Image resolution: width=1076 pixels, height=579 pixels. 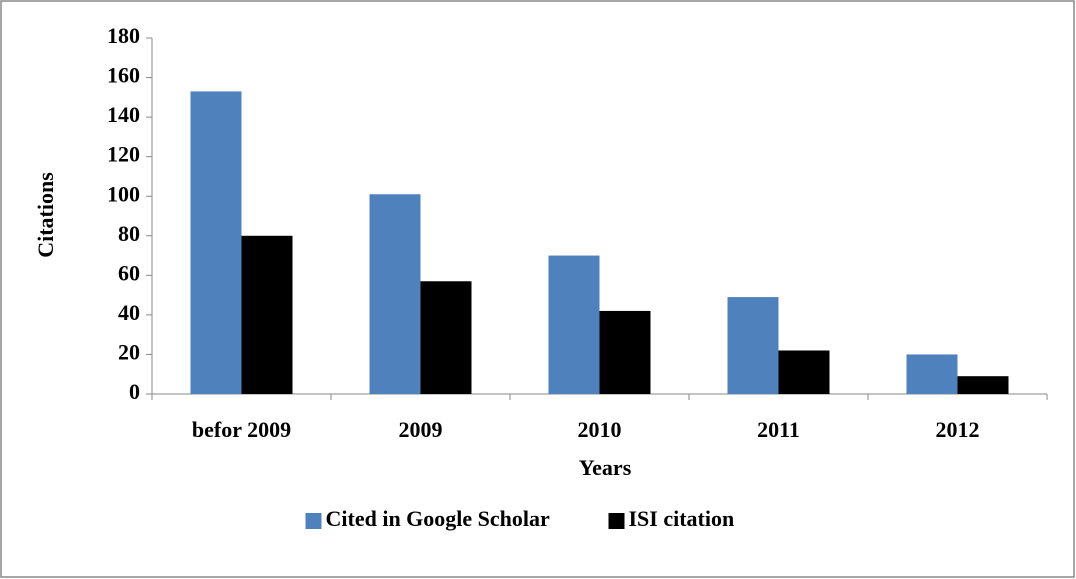 What do you see at coordinates (421, 429) in the screenshot?
I see `x-tick-label: 2009` at bounding box center [421, 429].